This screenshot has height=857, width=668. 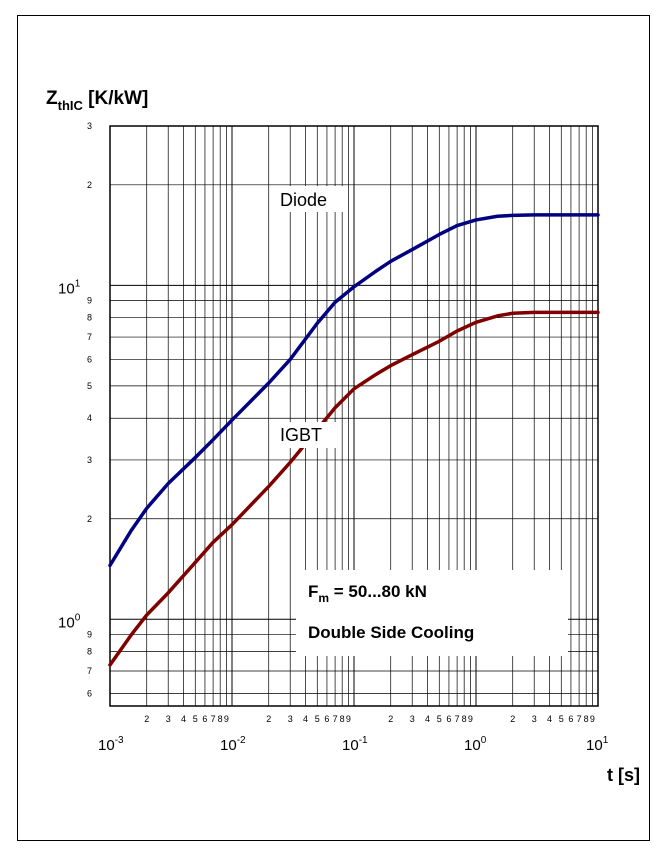 What do you see at coordinates (303, 200) in the screenshot?
I see `diode-label: Diode` at bounding box center [303, 200].